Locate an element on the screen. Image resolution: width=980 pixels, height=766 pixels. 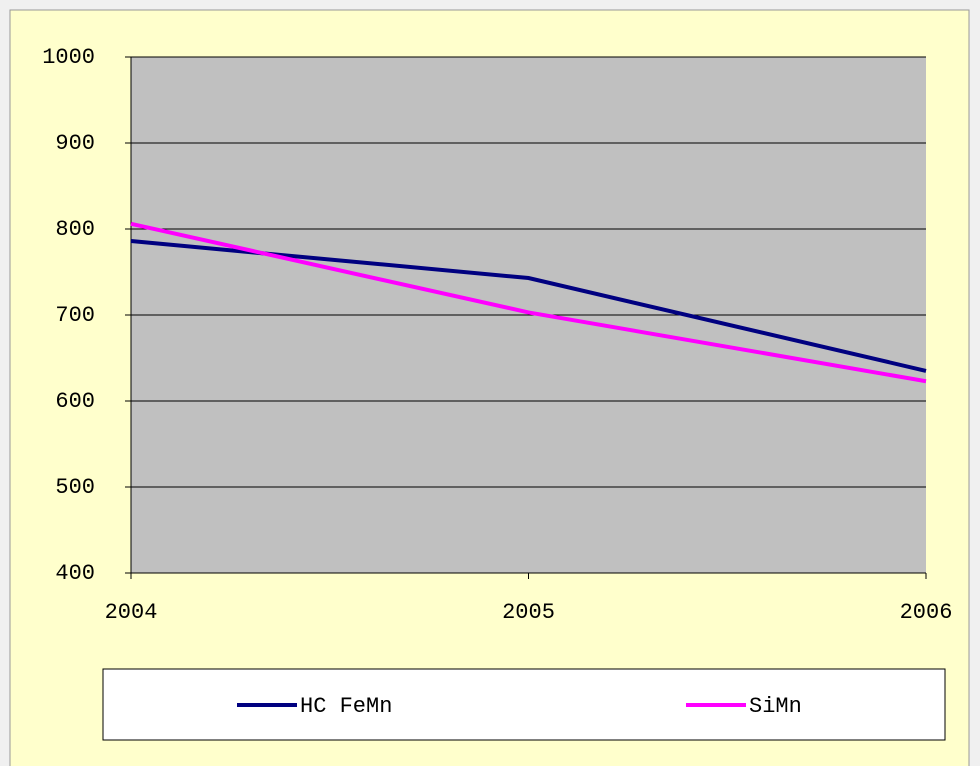
y-tick-label: 400 is located at coordinates (75, 573).